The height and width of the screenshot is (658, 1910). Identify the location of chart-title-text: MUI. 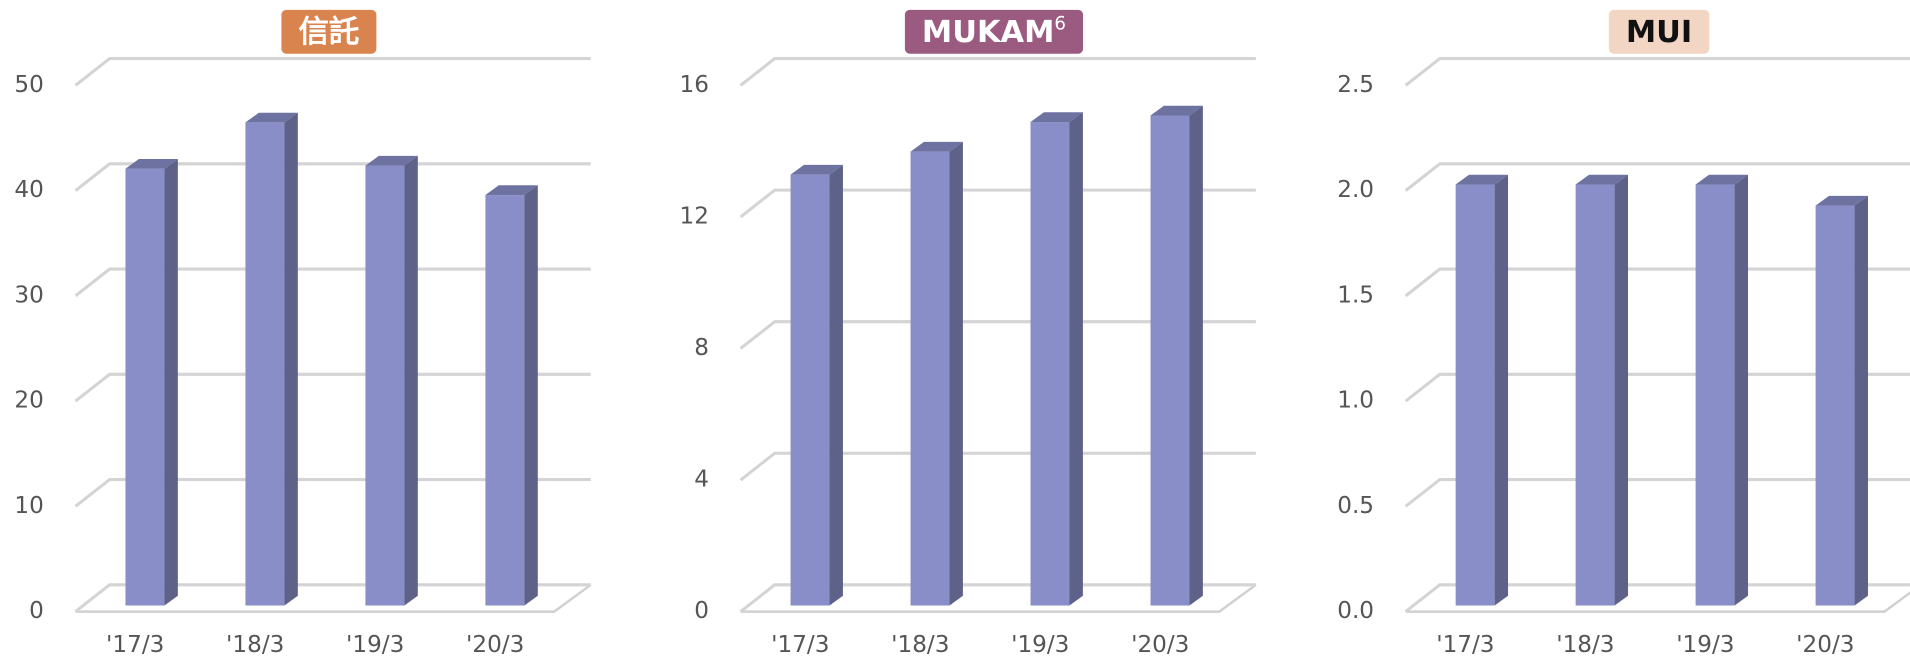
(1659, 31).